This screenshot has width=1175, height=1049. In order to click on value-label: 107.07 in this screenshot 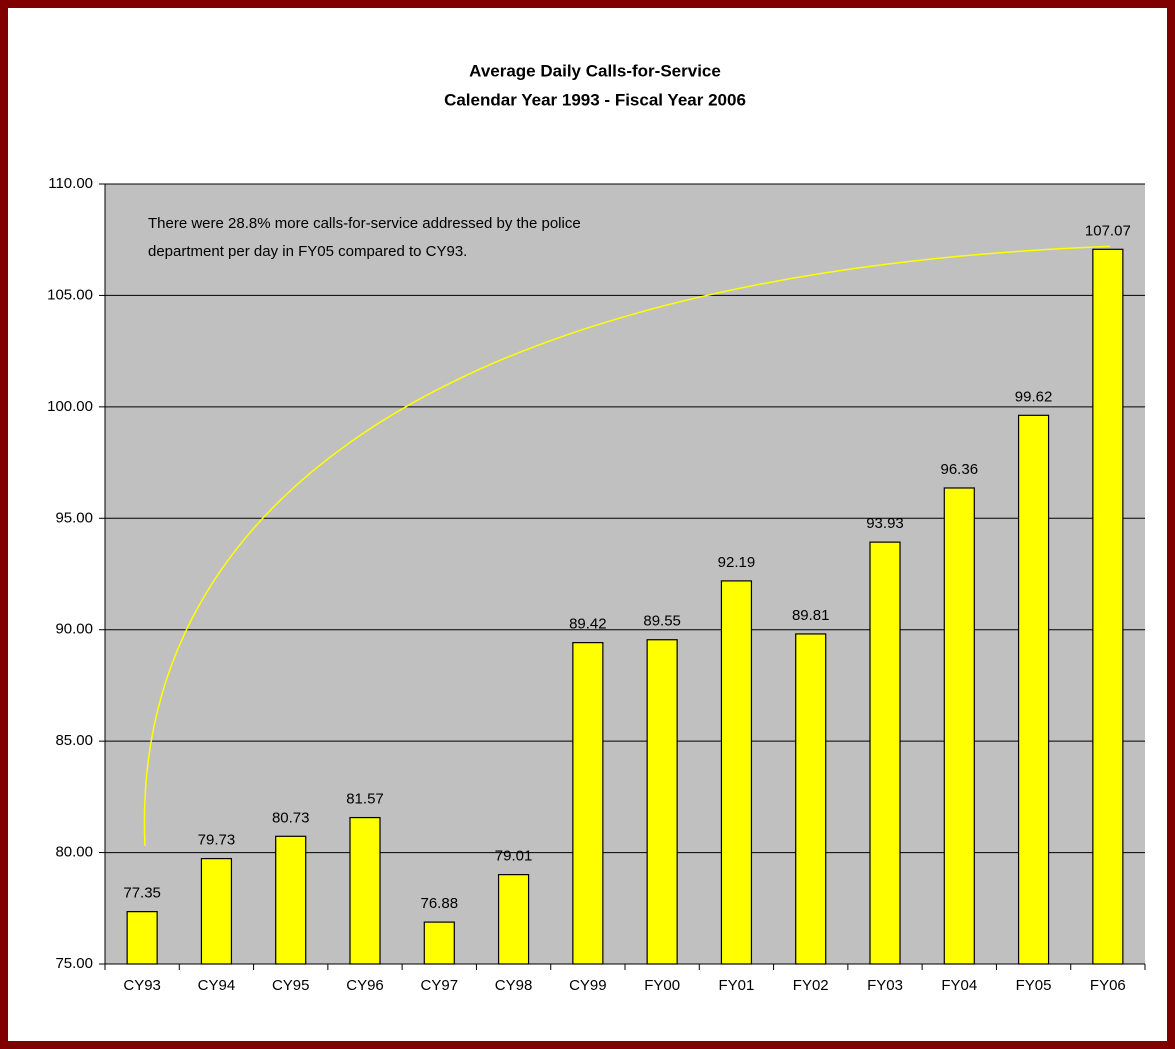, I will do `click(1108, 230)`.